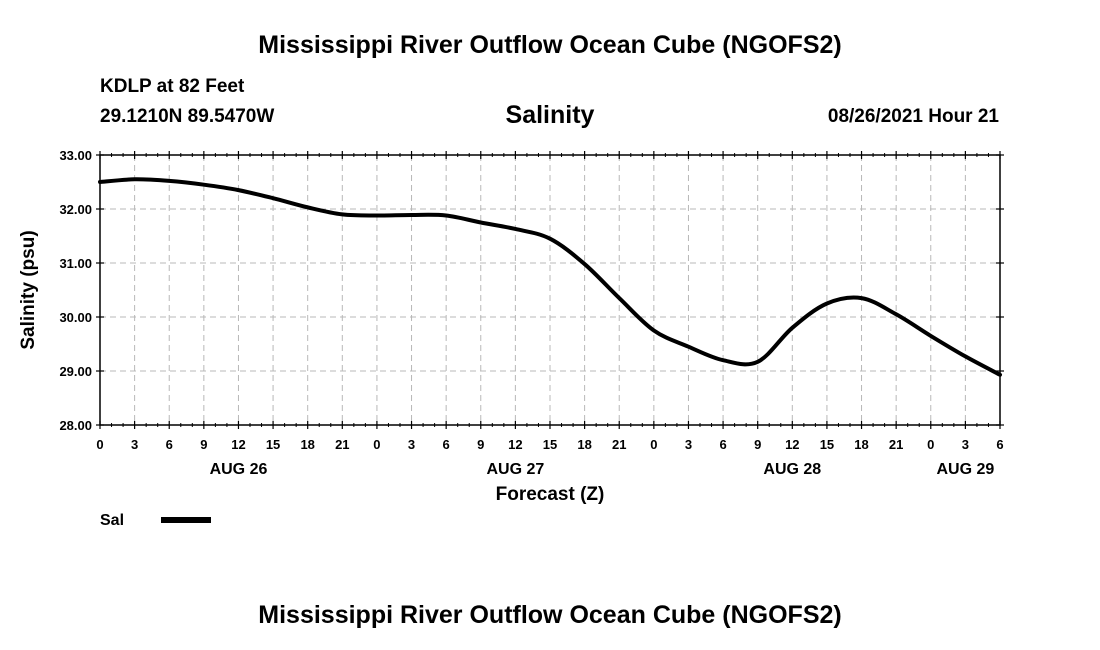 Image resolution: width=1100 pixels, height=650 pixels. I want to click on y-tick-label: 29.00, so click(75, 371).